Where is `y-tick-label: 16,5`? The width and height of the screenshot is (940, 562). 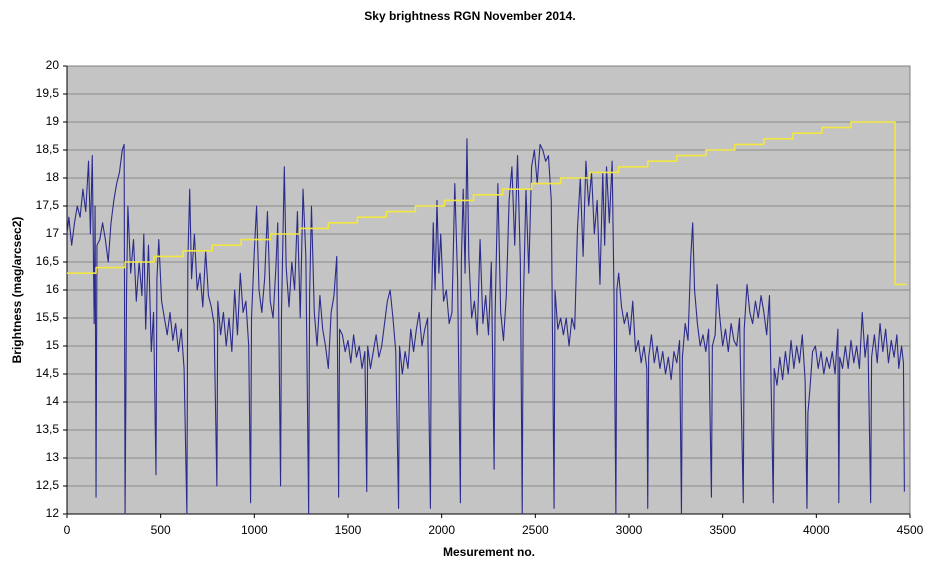 y-tick-label: 16,5 is located at coordinates (48, 261).